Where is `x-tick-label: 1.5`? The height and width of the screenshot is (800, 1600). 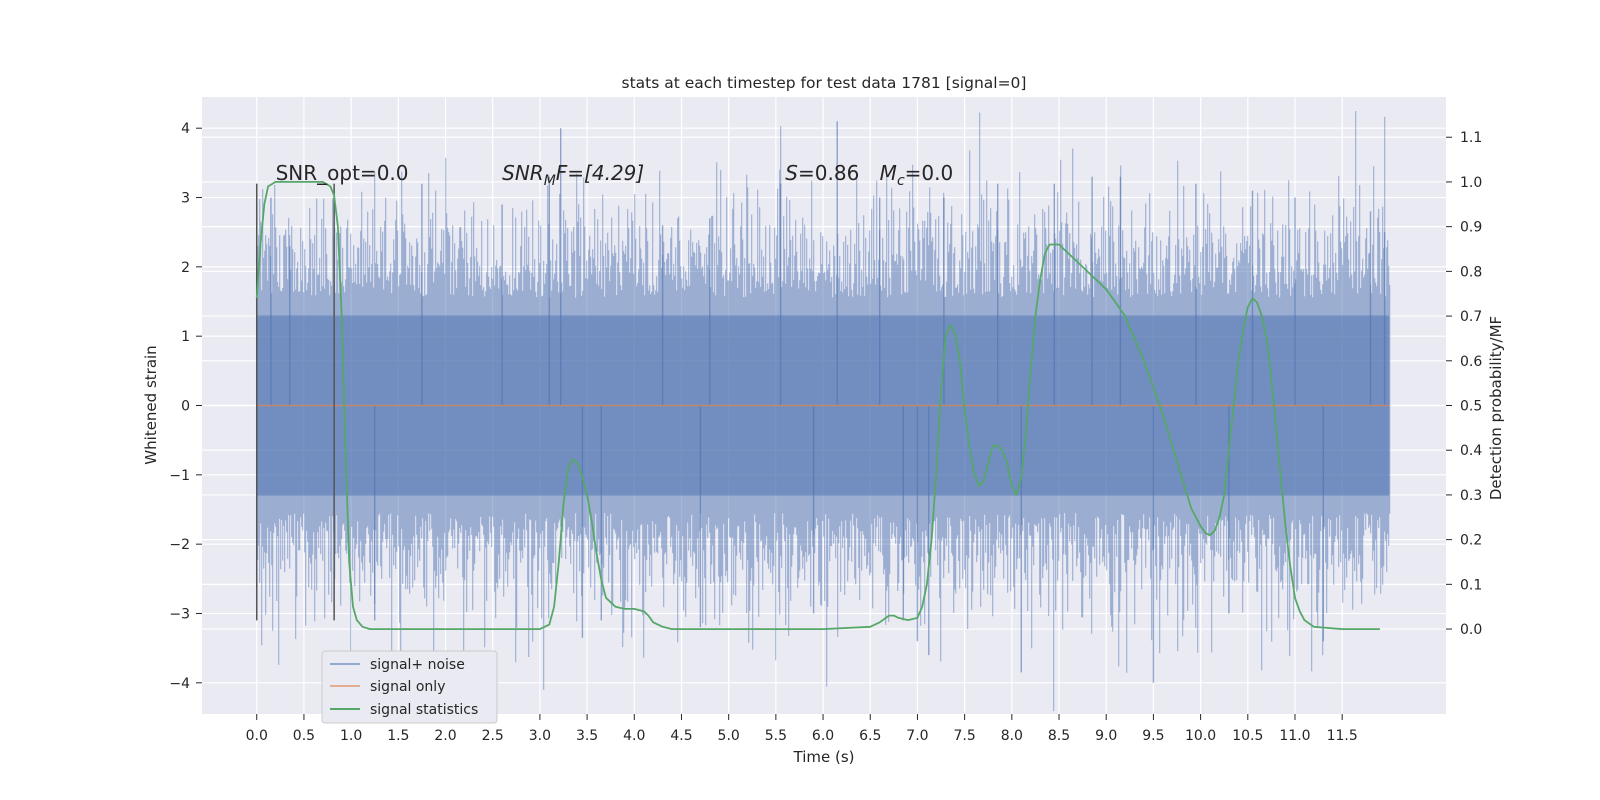 x-tick-label: 1.5 is located at coordinates (398, 736).